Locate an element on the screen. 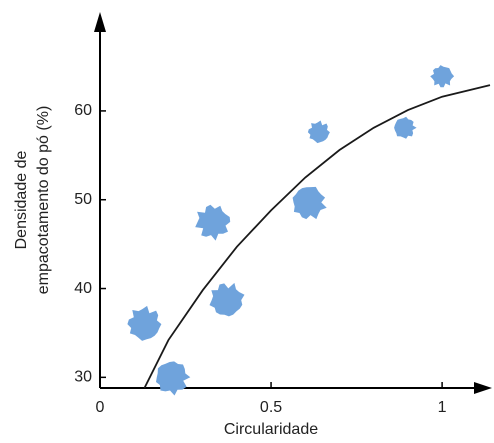 The height and width of the screenshot is (443, 494). x-axis-label: Circularidade is located at coordinates (271, 429).